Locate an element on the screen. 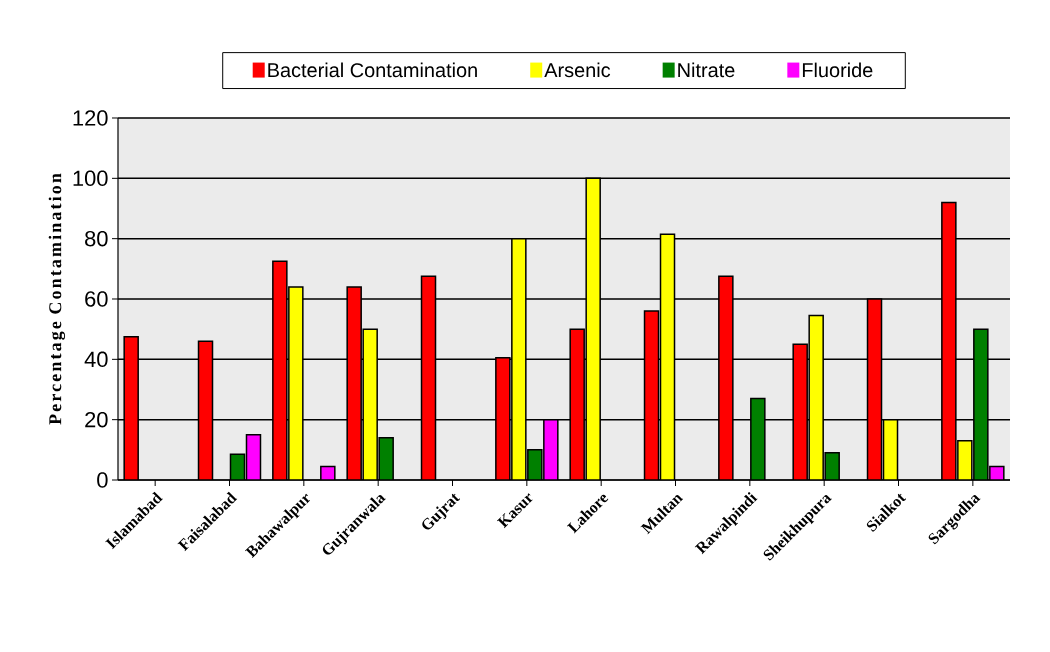  y-tick-label: 100 is located at coordinates (90, 178).